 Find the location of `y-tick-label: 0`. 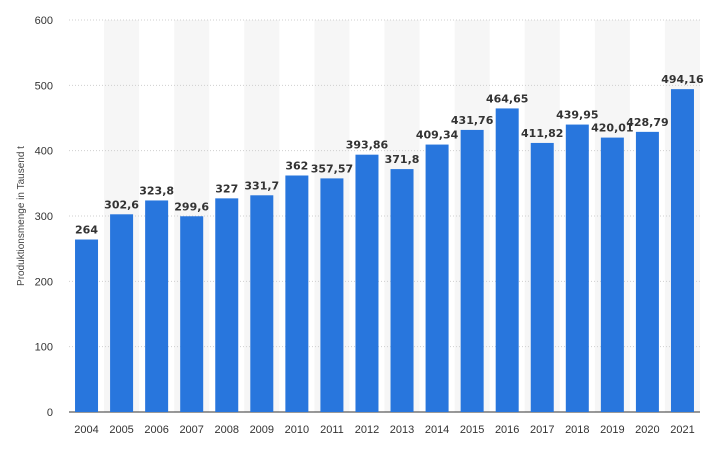

y-tick-label: 0 is located at coordinates (50, 413).